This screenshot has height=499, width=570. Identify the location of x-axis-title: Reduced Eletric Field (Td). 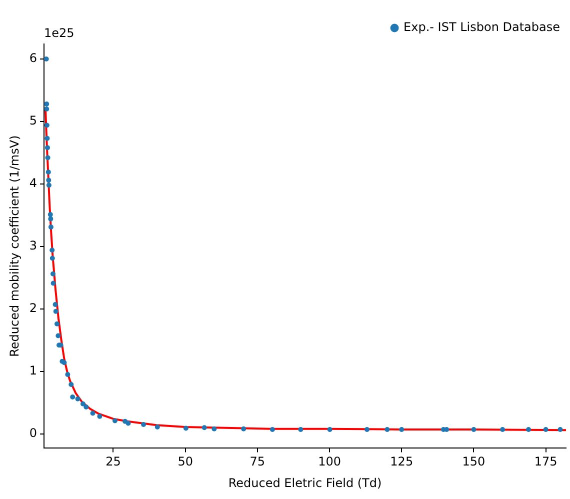
(305, 483).